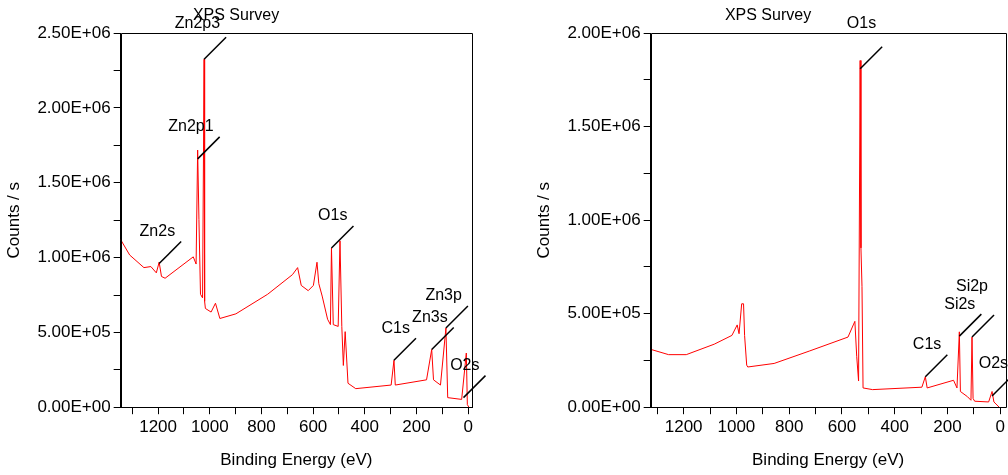 The width and height of the screenshot is (1008, 475). Describe the element at coordinates (960, 303) in the screenshot. I see `annotation: Si2s` at that location.